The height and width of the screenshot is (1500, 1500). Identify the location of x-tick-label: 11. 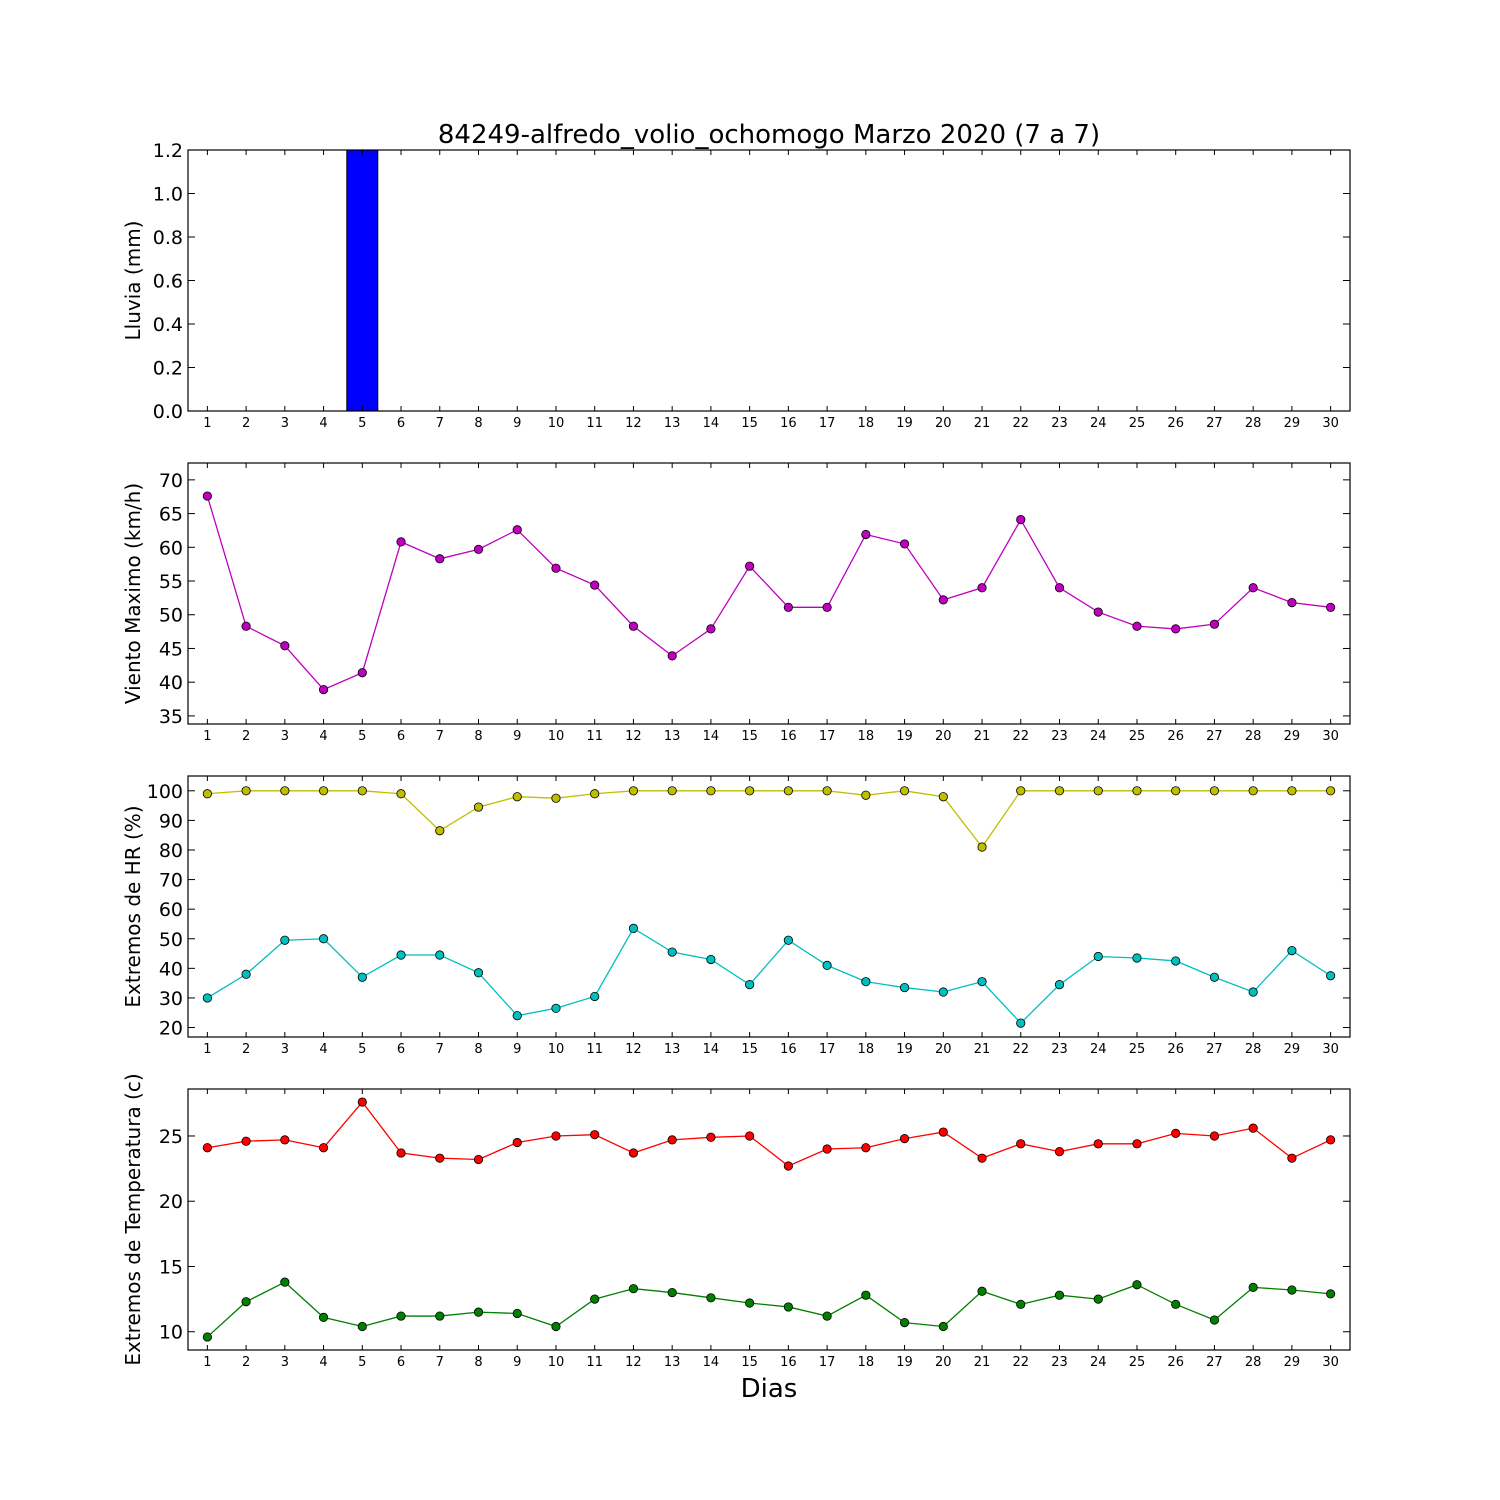
(594, 736).